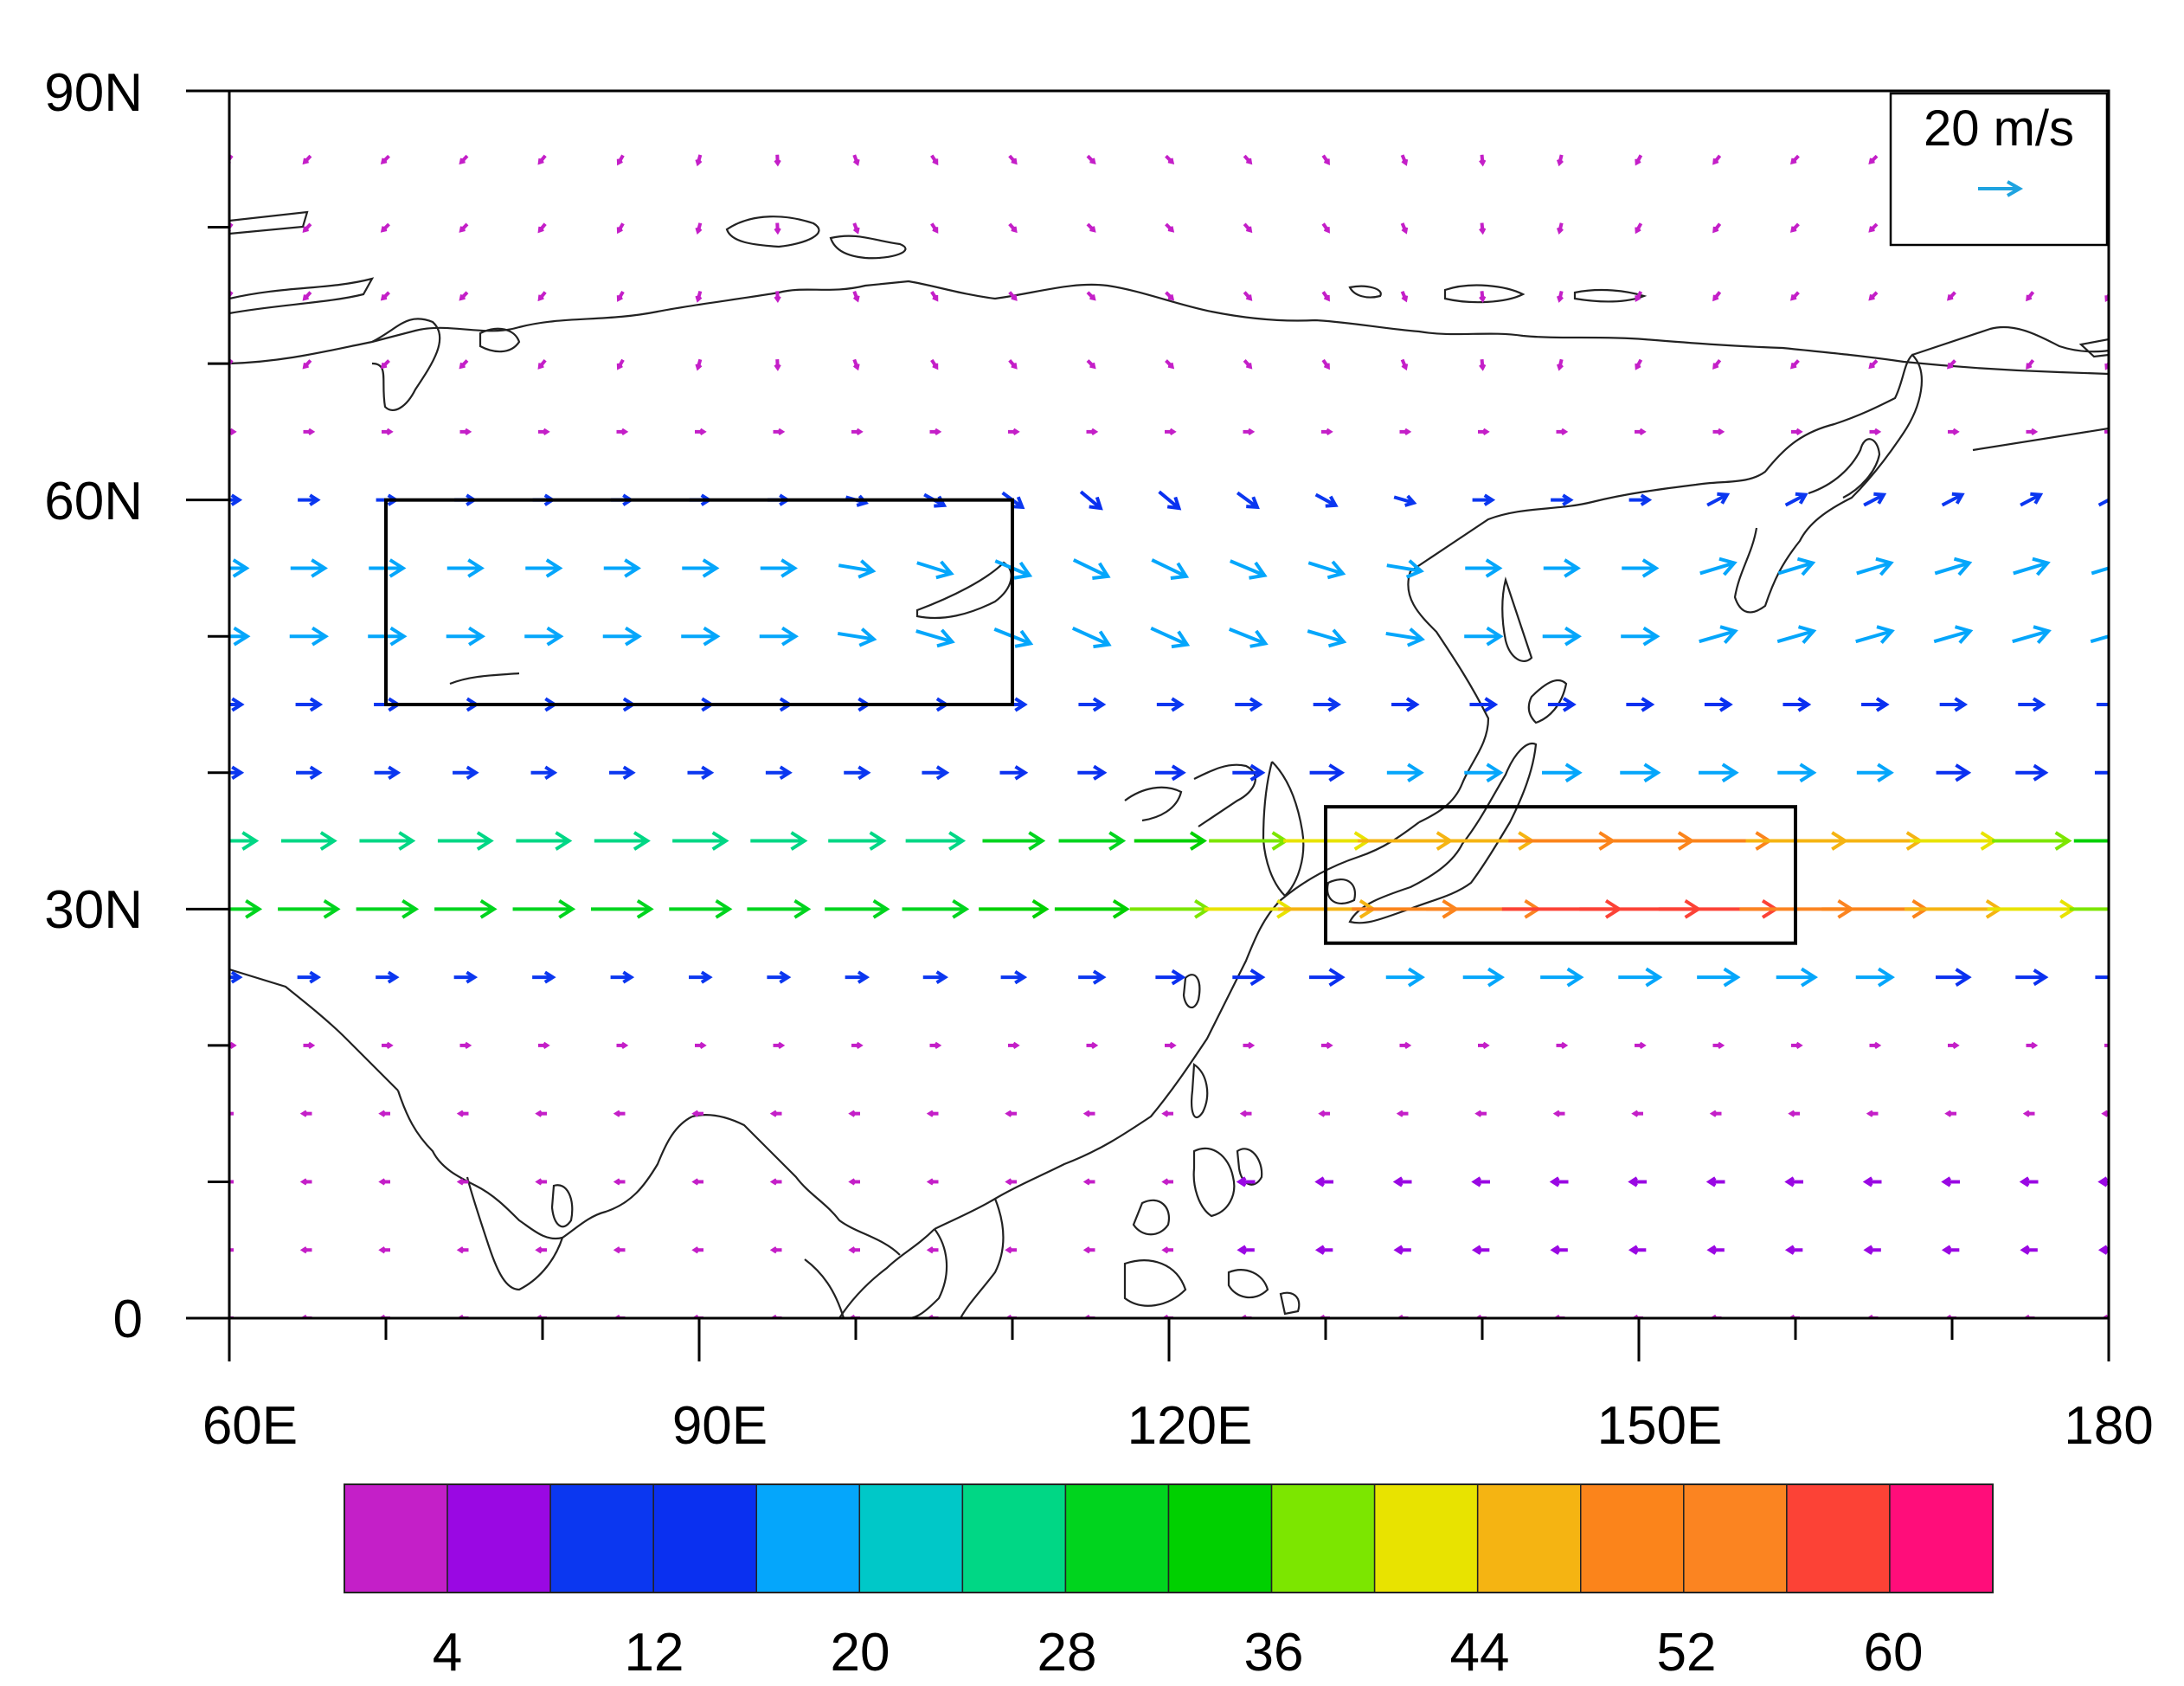 The width and height of the screenshot is (2184, 1686). What do you see at coordinates (654, 1653) in the screenshot?
I see `colorbar-label: 12` at bounding box center [654, 1653].